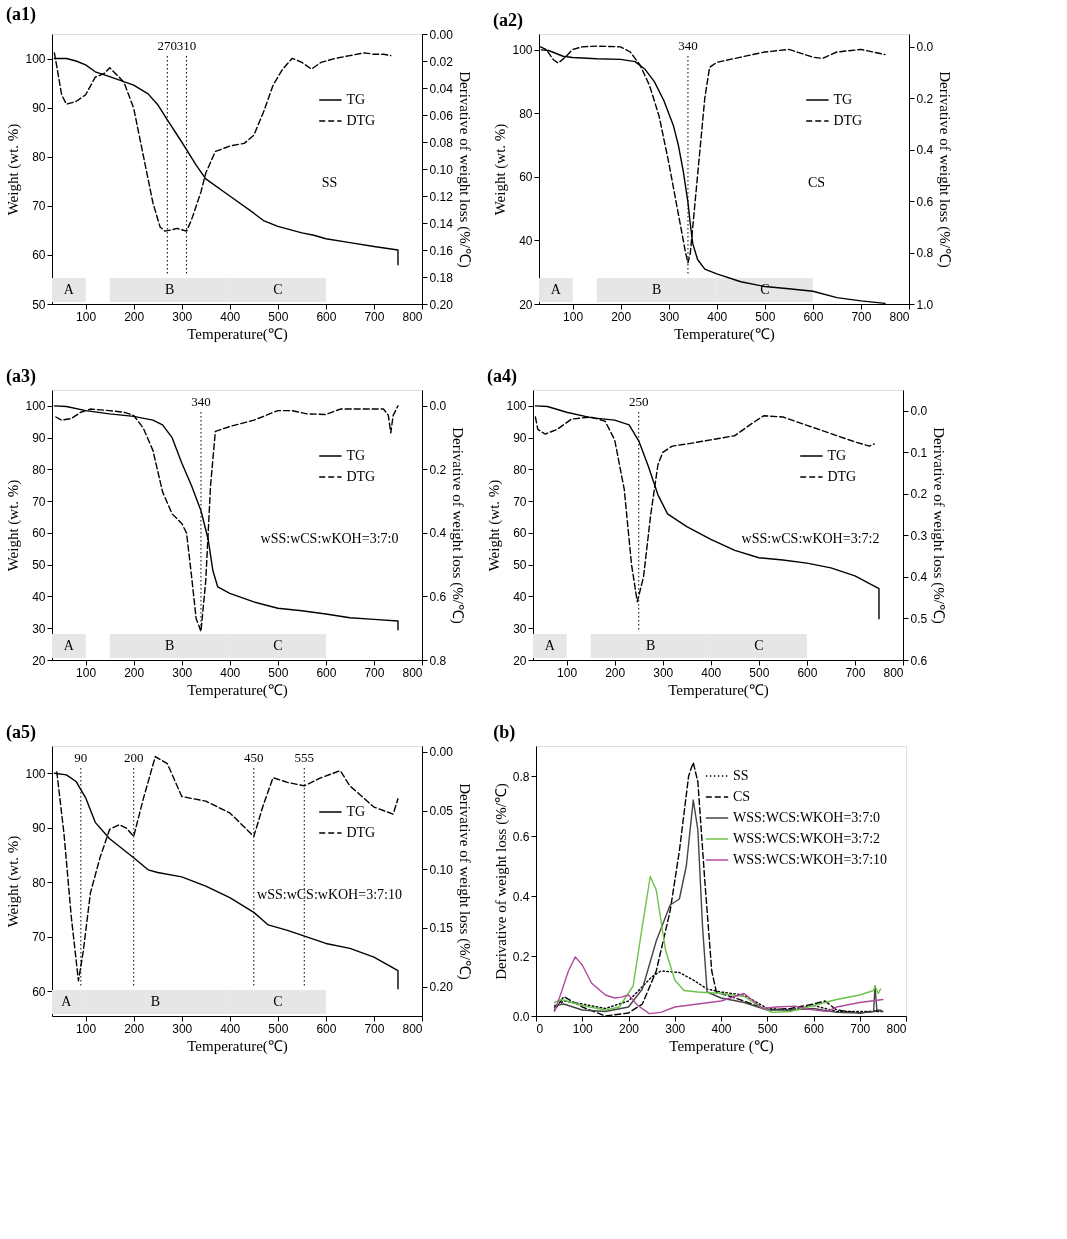  I want to click on y2-tick-label: 0.20, so click(441, 304).